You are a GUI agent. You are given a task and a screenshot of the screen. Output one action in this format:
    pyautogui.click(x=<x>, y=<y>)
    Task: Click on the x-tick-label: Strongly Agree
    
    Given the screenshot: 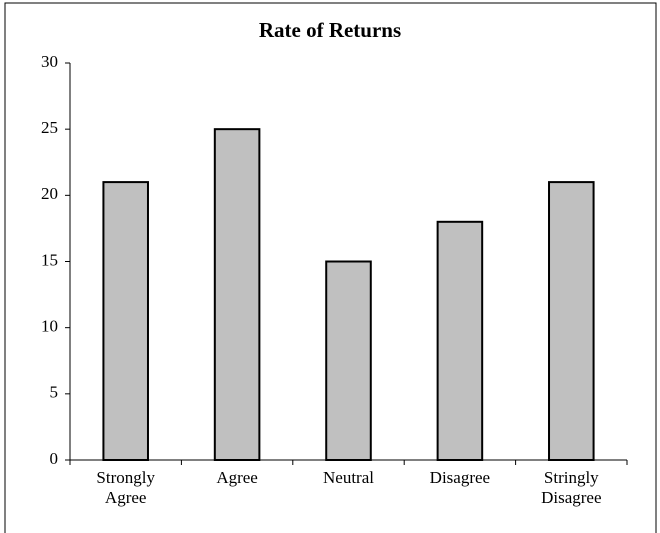 What is the action you would take?
    pyautogui.click(x=125, y=487)
    